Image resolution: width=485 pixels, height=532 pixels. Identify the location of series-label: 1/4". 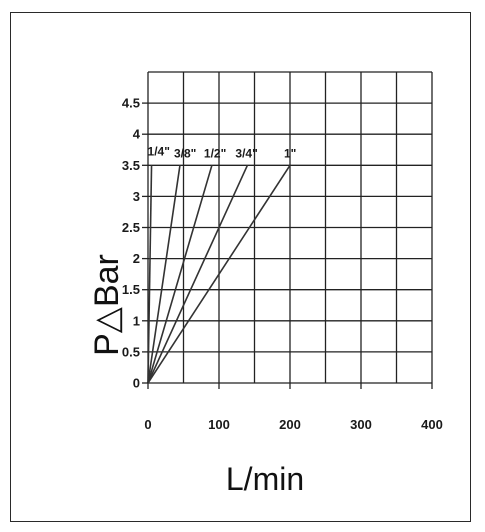
(159, 151).